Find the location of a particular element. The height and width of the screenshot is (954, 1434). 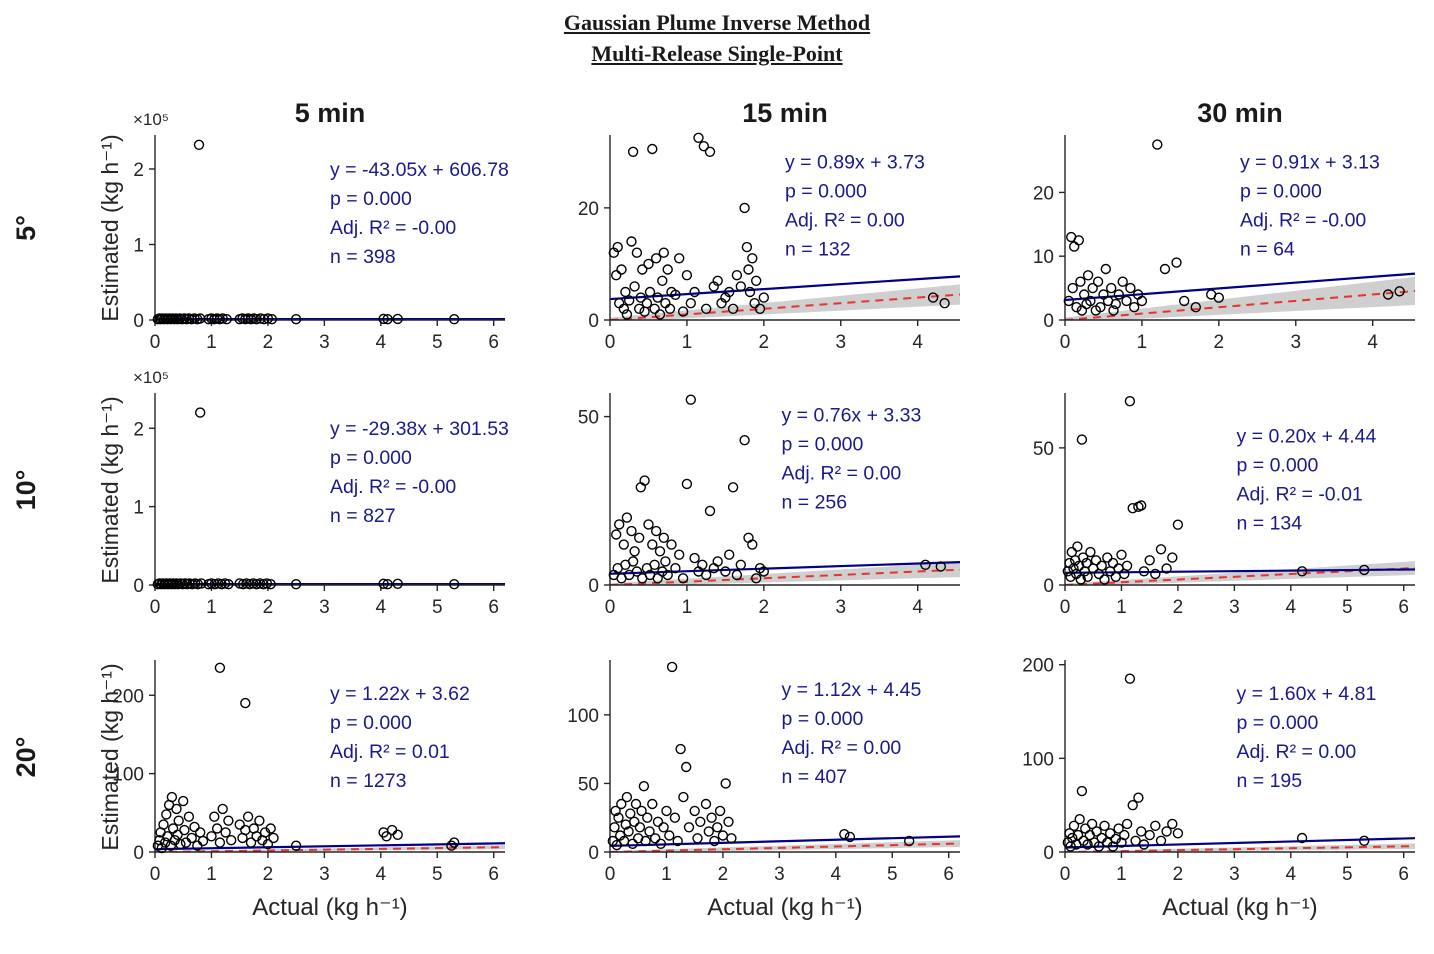

svg-text: 20 is located at coordinates (588, 209).